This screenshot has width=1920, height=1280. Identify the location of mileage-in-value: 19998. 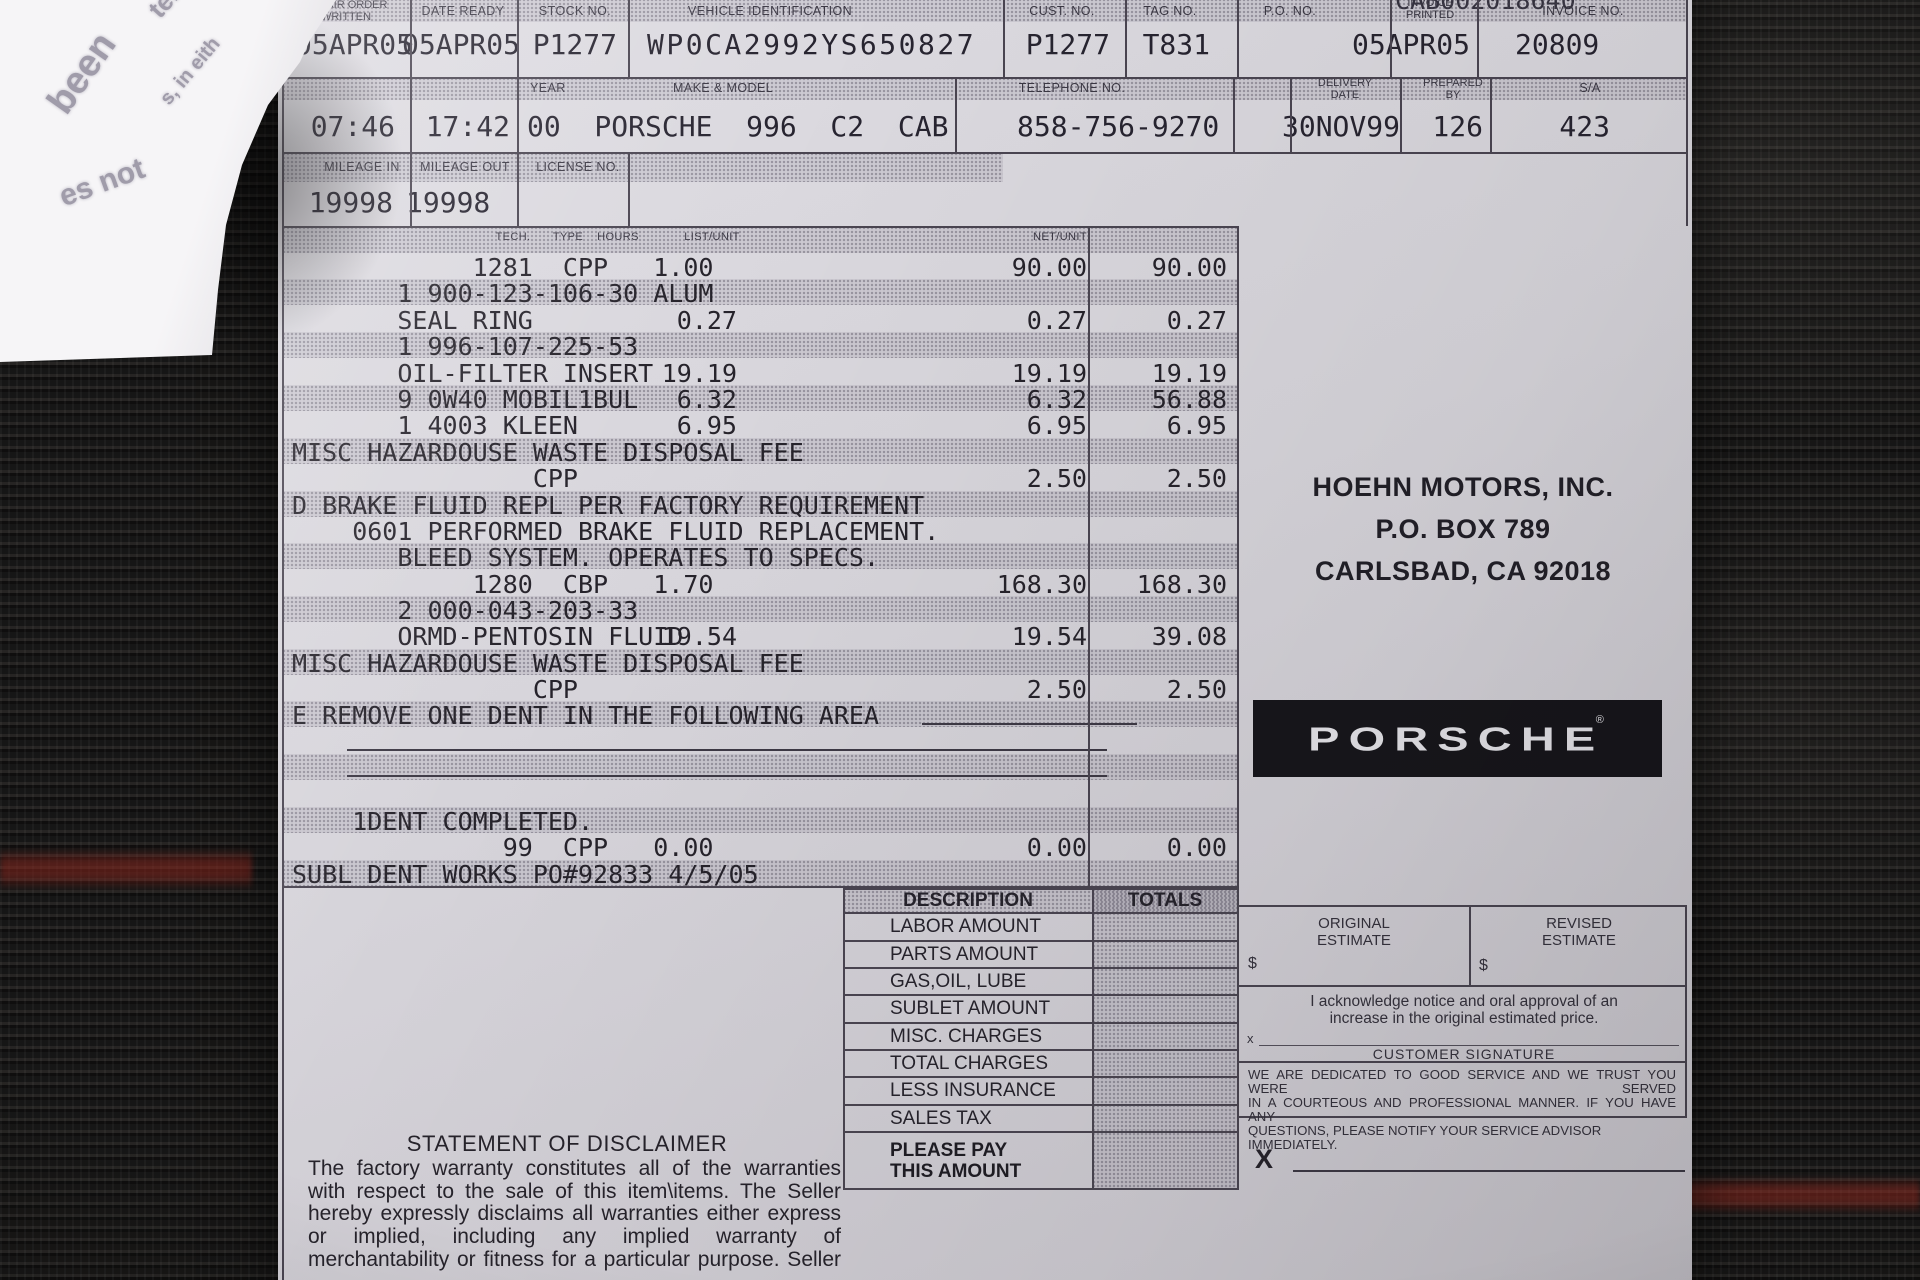
(338, 202).